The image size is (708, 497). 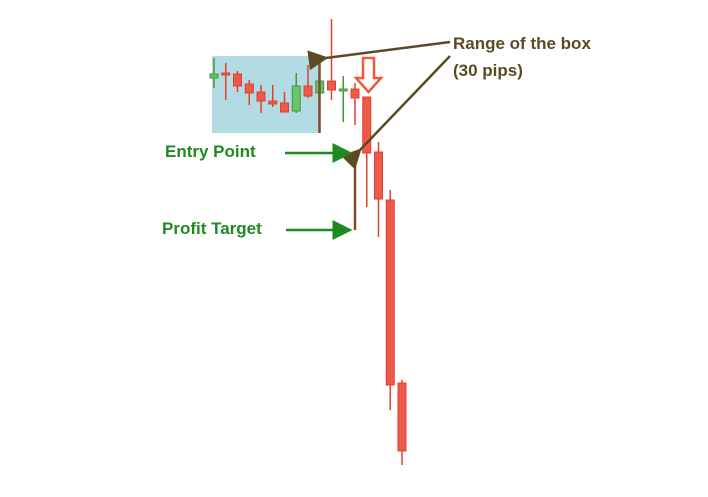 I want to click on range-label: Range of the box, so click(x=522, y=43).